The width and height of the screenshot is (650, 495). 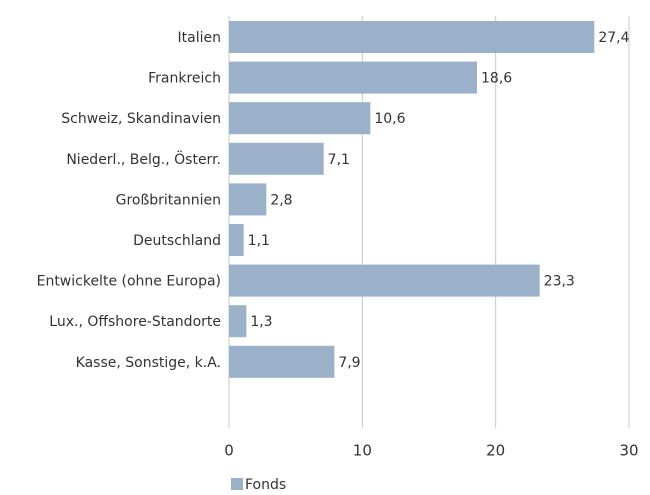 What do you see at coordinates (496, 79) in the screenshot?
I see `data-label: 18,6` at bounding box center [496, 79].